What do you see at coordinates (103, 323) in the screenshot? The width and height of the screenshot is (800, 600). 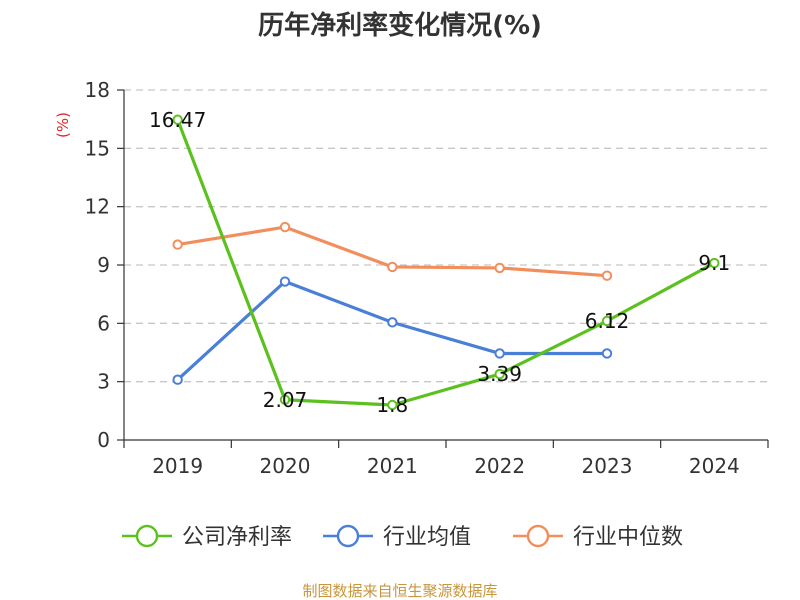 I see `y-tick-label: 6` at bounding box center [103, 323].